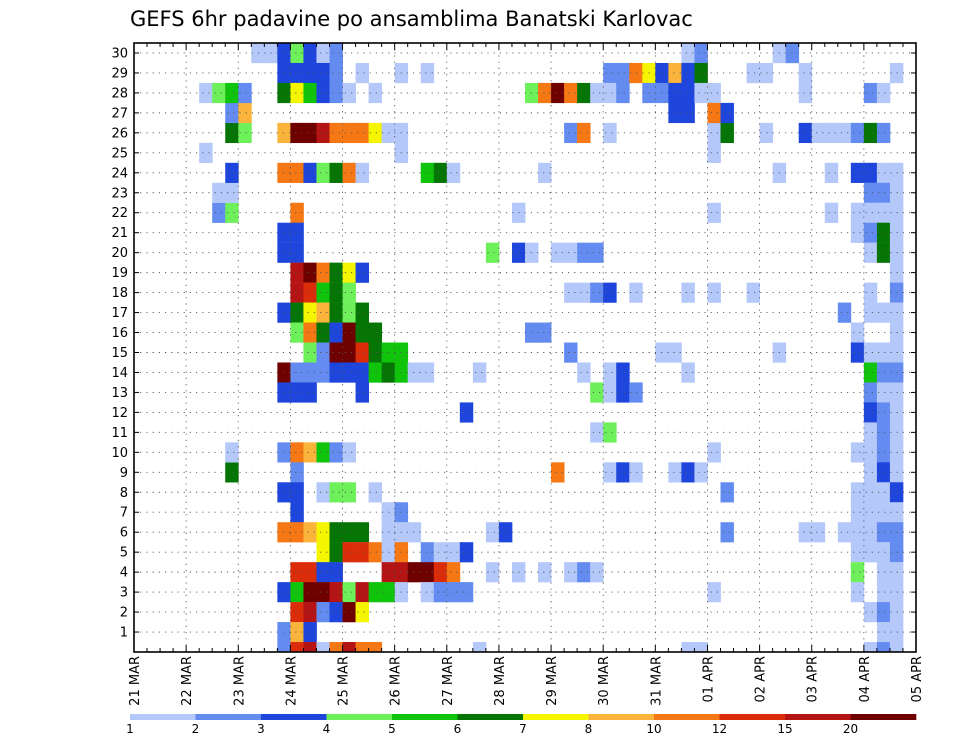 The height and width of the screenshot is (742, 960). I want to click on x-tick-label: 03 APR, so click(813, 679).